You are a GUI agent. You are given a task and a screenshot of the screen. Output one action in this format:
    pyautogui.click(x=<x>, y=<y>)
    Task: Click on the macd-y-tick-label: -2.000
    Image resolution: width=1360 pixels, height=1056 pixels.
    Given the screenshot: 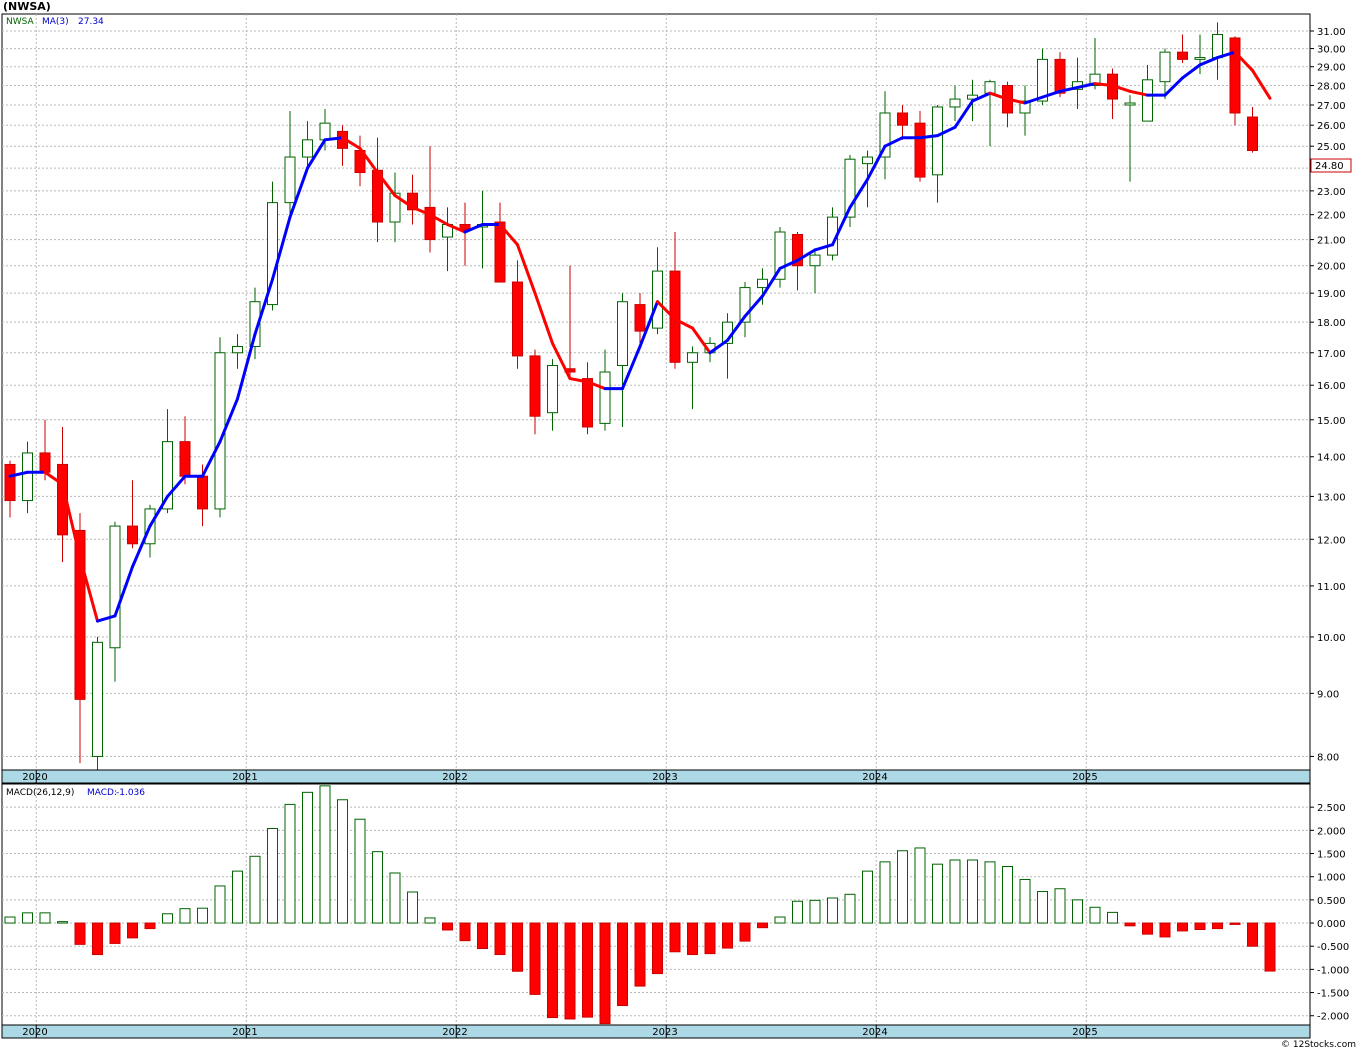 What is the action you would take?
    pyautogui.click(x=1333, y=1017)
    